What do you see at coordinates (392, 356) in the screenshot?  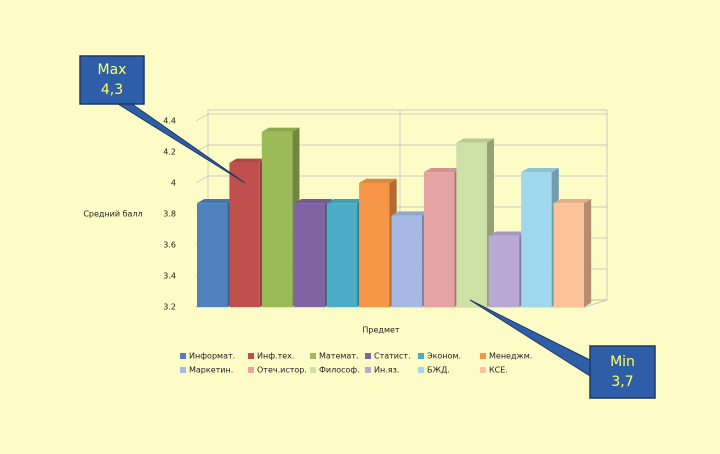 I see `legend-label: Статист.` at bounding box center [392, 356].